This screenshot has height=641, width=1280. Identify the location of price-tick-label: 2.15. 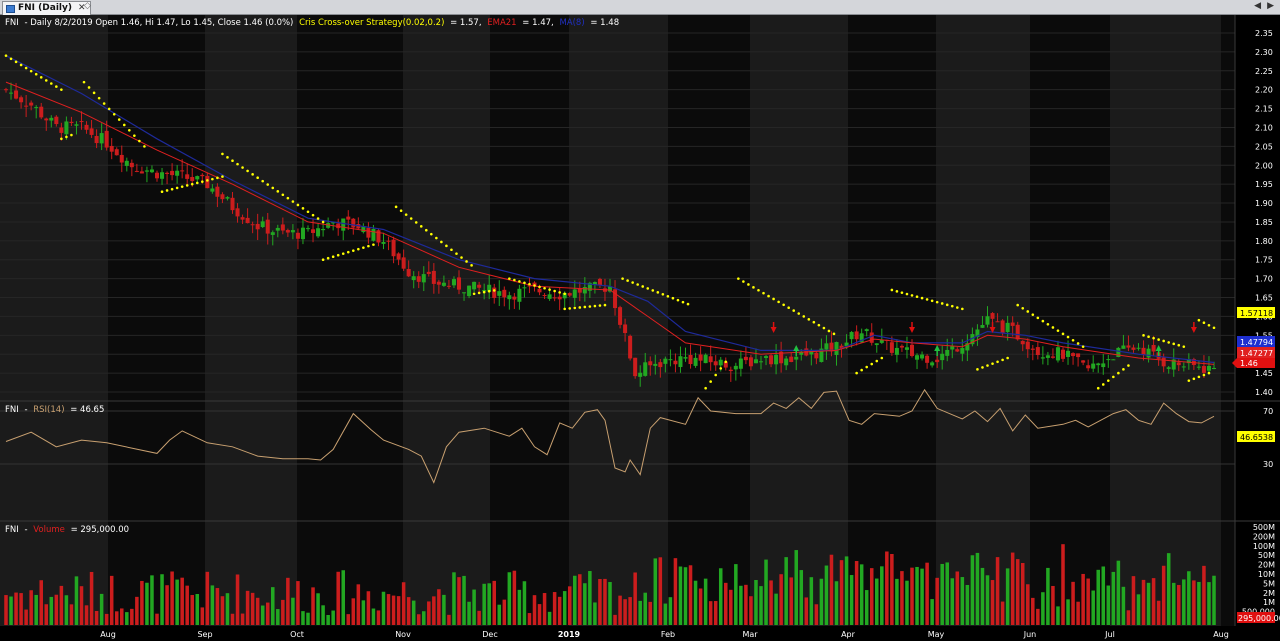
(1264, 109).